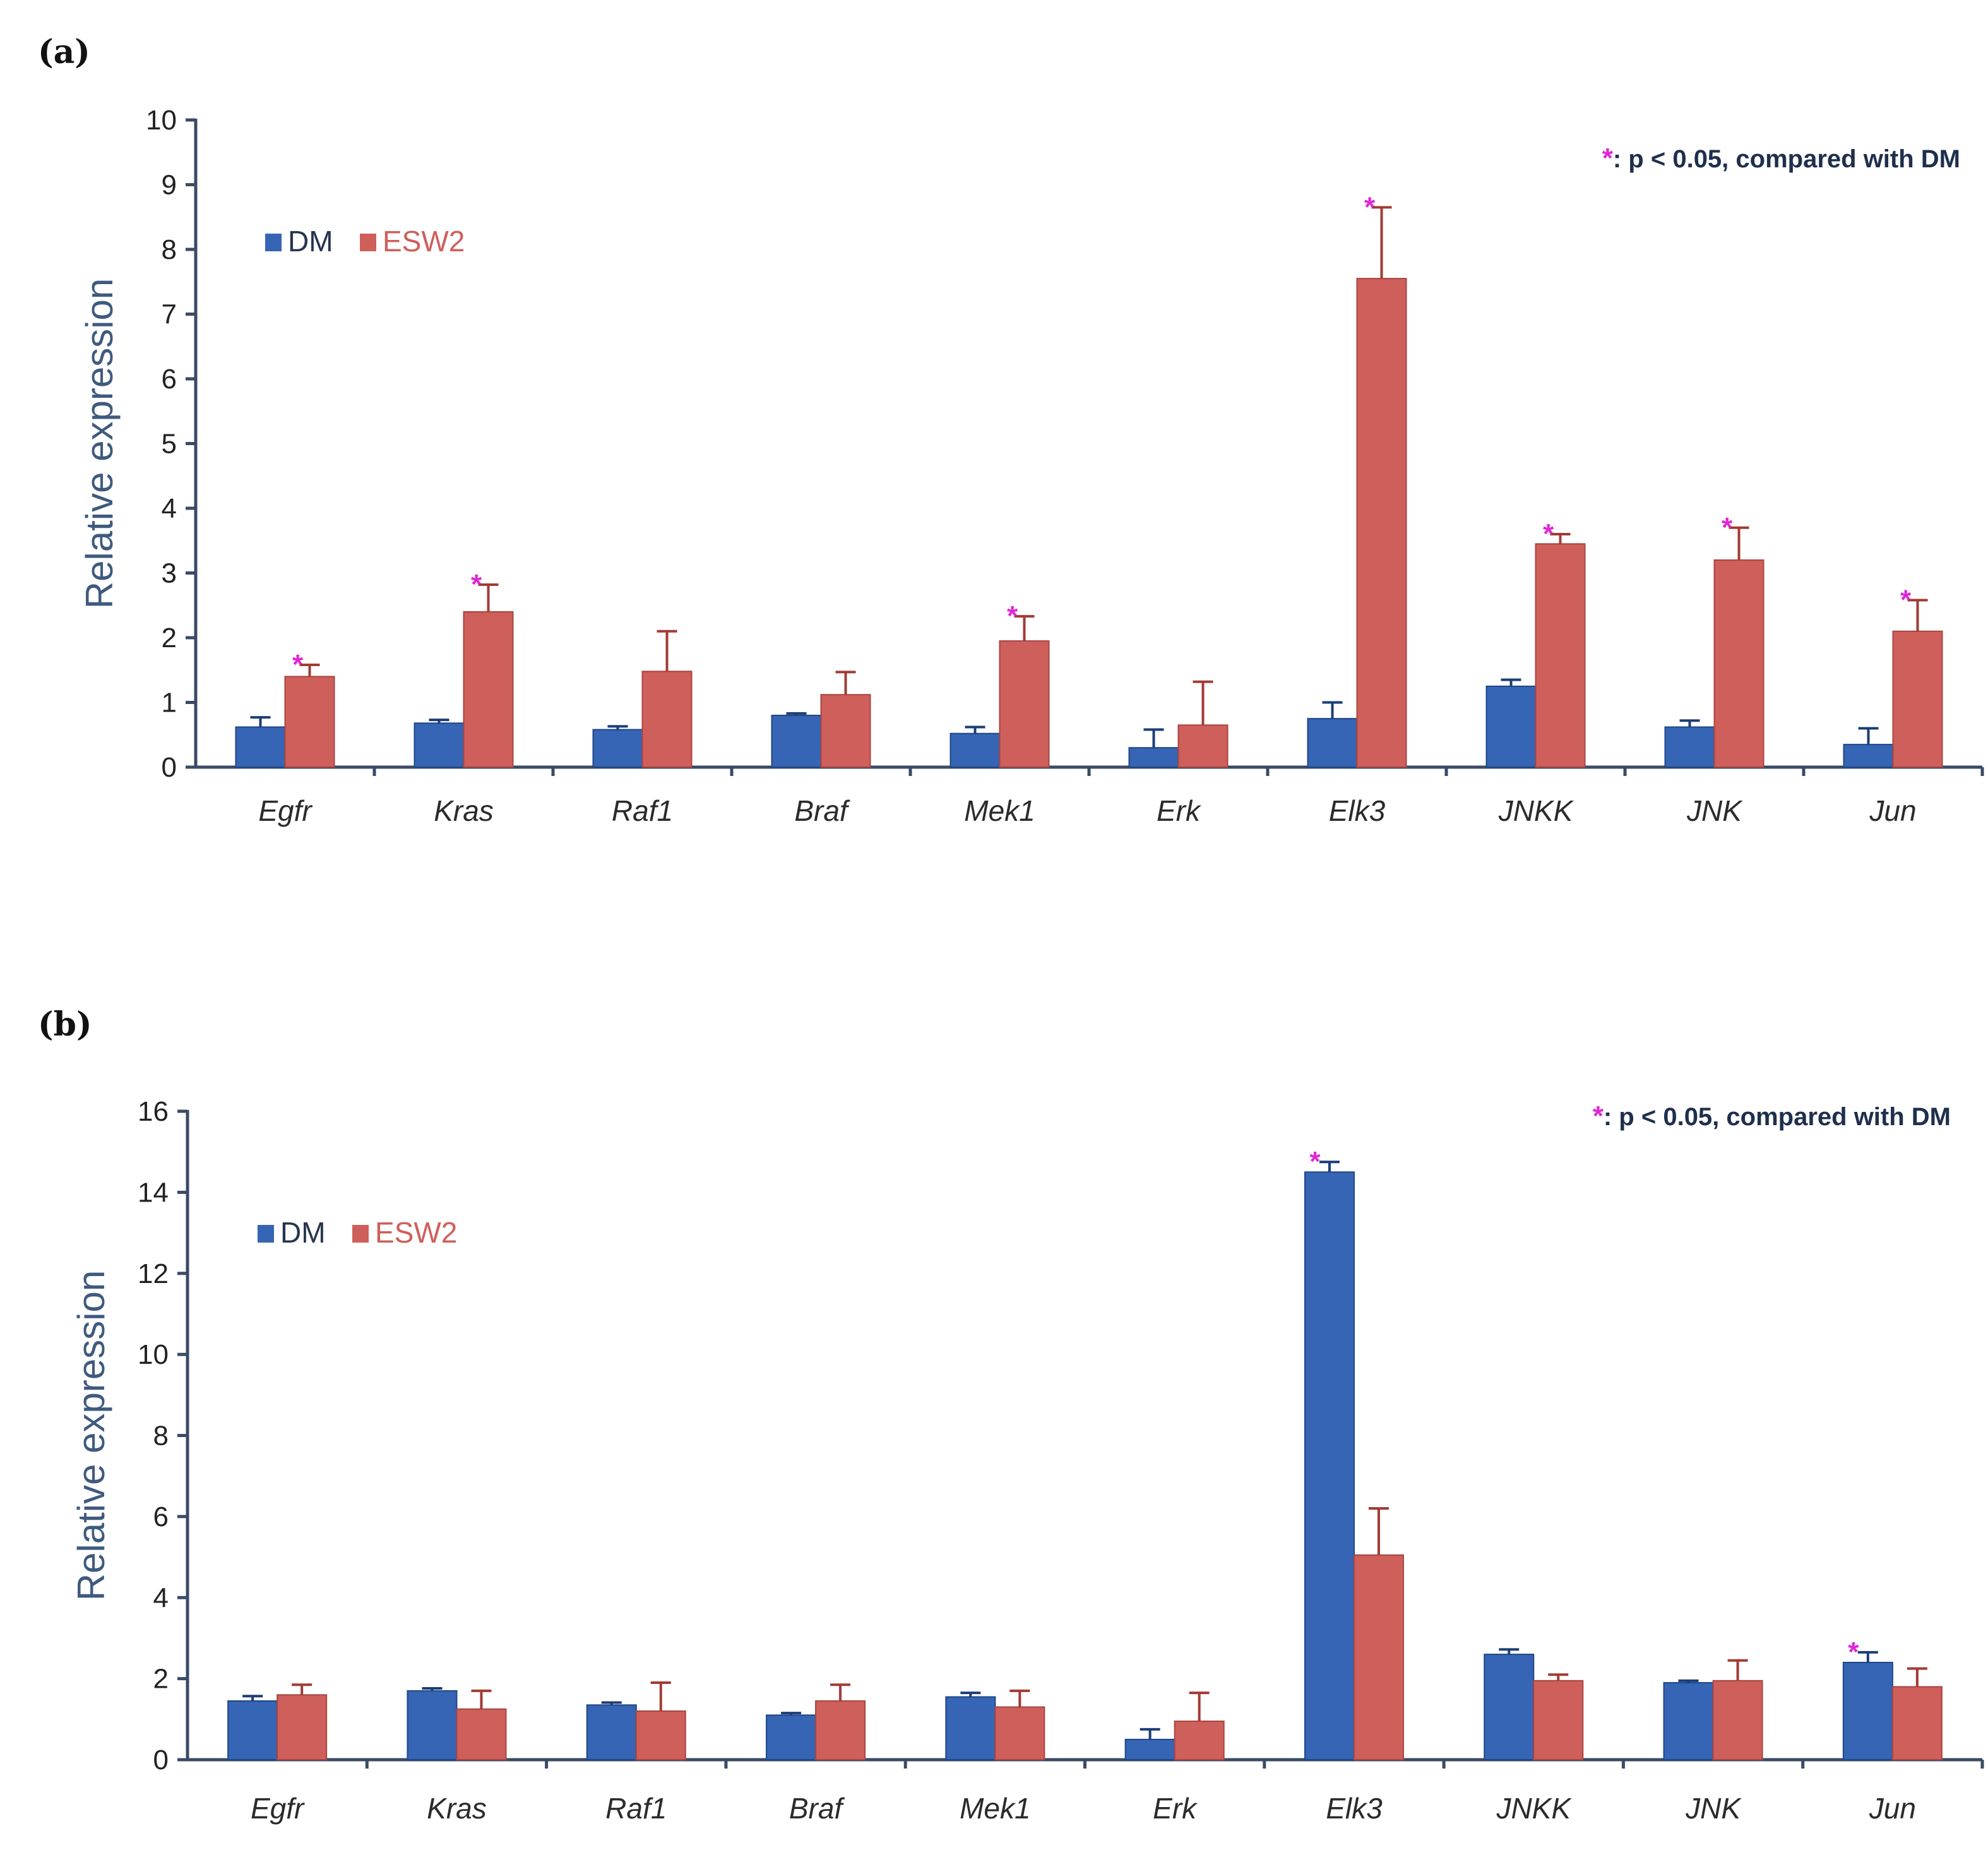 The height and width of the screenshot is (1850, 1988). I want to click on bar-esw2-egfr, so click(302, 1727).